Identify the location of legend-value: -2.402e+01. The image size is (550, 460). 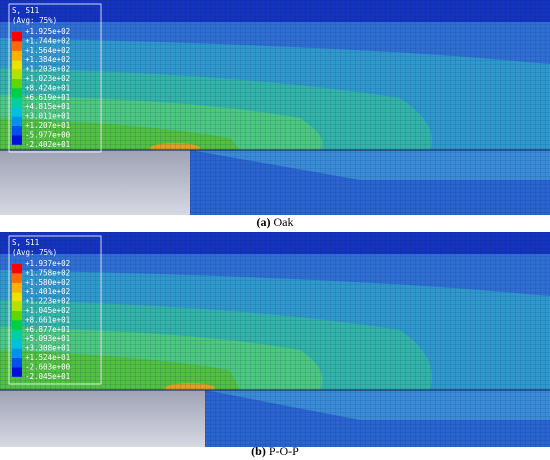
(47, 144).